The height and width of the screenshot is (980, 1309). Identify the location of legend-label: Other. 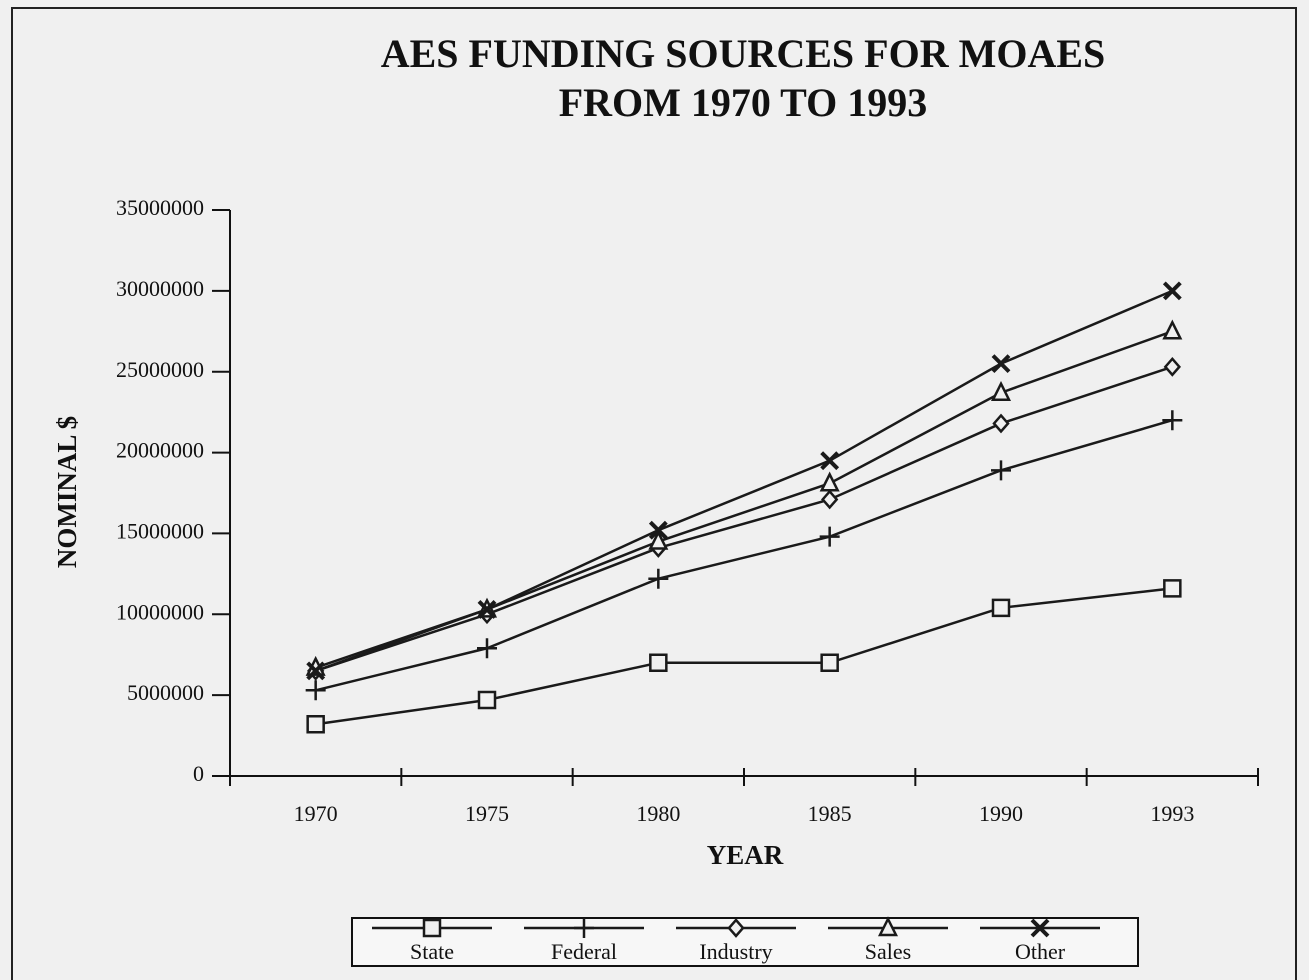
(1040, 951).